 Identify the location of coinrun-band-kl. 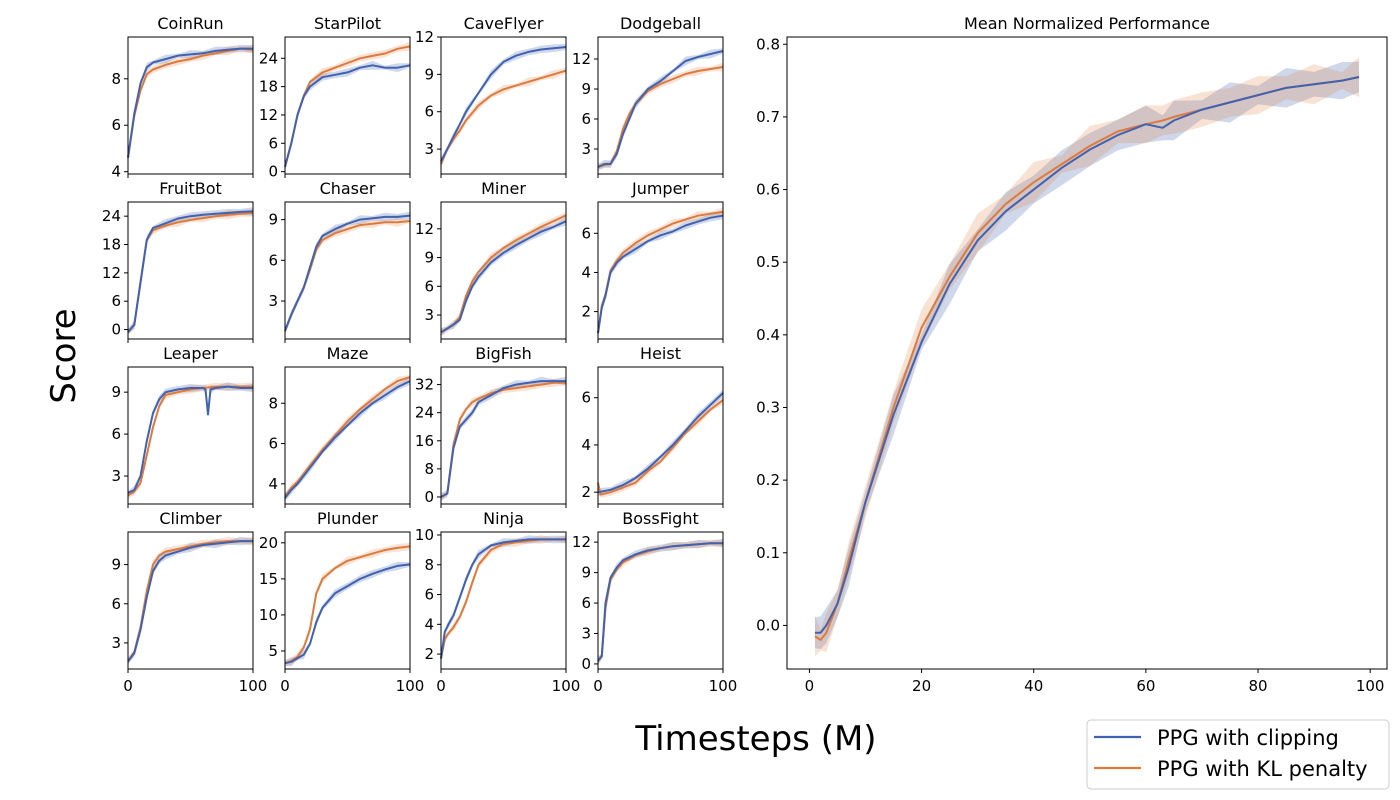
(190, 103).